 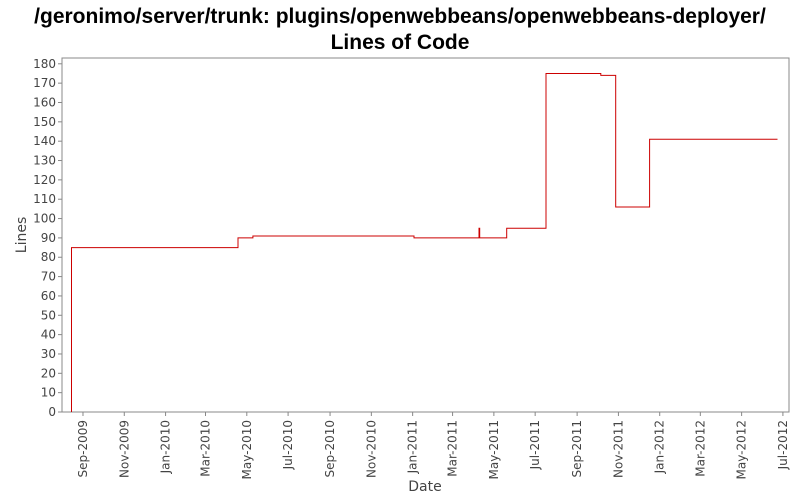 What do you see at coordinates (330, 449) in the screenshot?
I see `x-tick-label: Sep-2010` at bounding box center [330, 449].